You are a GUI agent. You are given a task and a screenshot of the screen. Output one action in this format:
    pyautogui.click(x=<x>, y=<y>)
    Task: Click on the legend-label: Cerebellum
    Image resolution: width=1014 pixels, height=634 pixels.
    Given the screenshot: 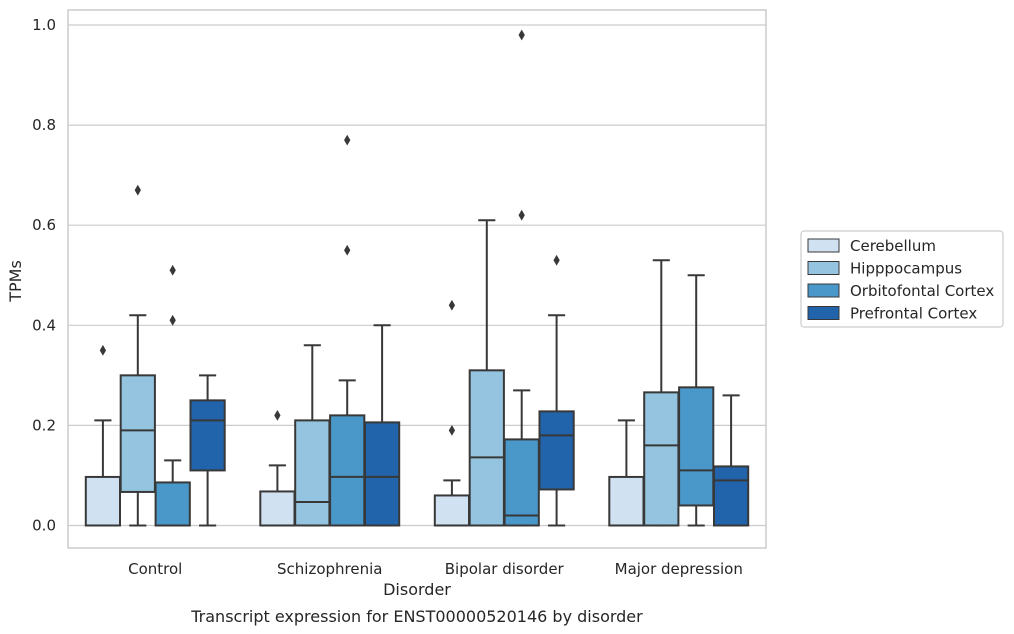 What is the action you would take?
    pyautogui.click(x=893, y=246)
    